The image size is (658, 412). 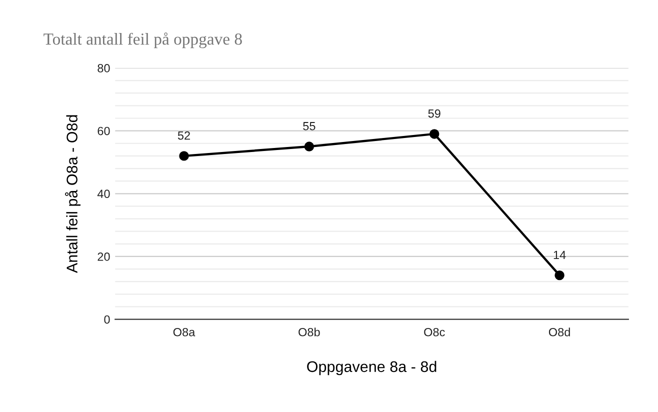 I want to click on data-label: 59, so click(x=434, y=113).